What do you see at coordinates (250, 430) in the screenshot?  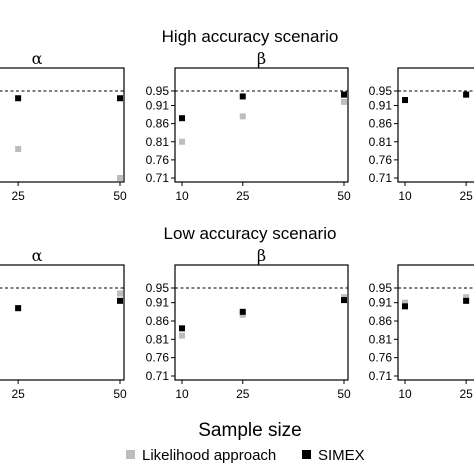 I see `x-axis-label: Sample size` at bounding box center [250, 430].